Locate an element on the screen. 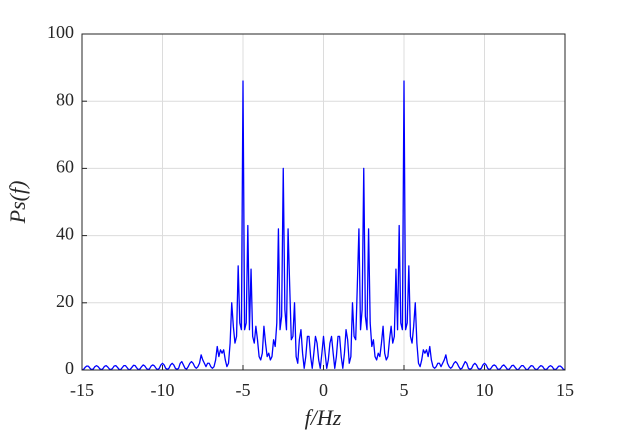 The height and width of the screenshot is (438, 625). x-tick-label: 15 is located at coordinates (565, 390).